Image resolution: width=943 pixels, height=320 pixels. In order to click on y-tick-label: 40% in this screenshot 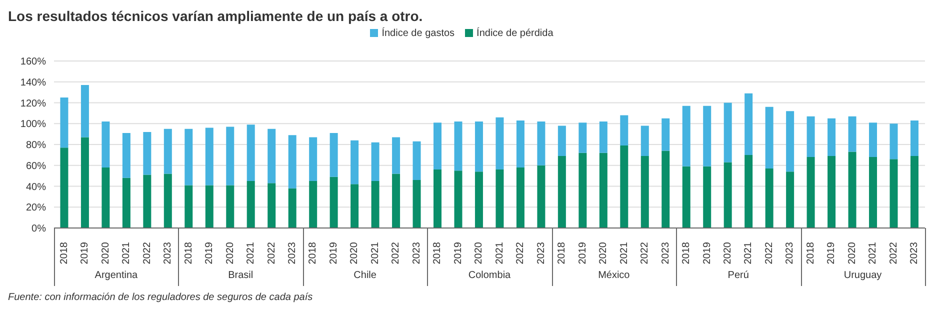, I will do `click(36, 187)`.